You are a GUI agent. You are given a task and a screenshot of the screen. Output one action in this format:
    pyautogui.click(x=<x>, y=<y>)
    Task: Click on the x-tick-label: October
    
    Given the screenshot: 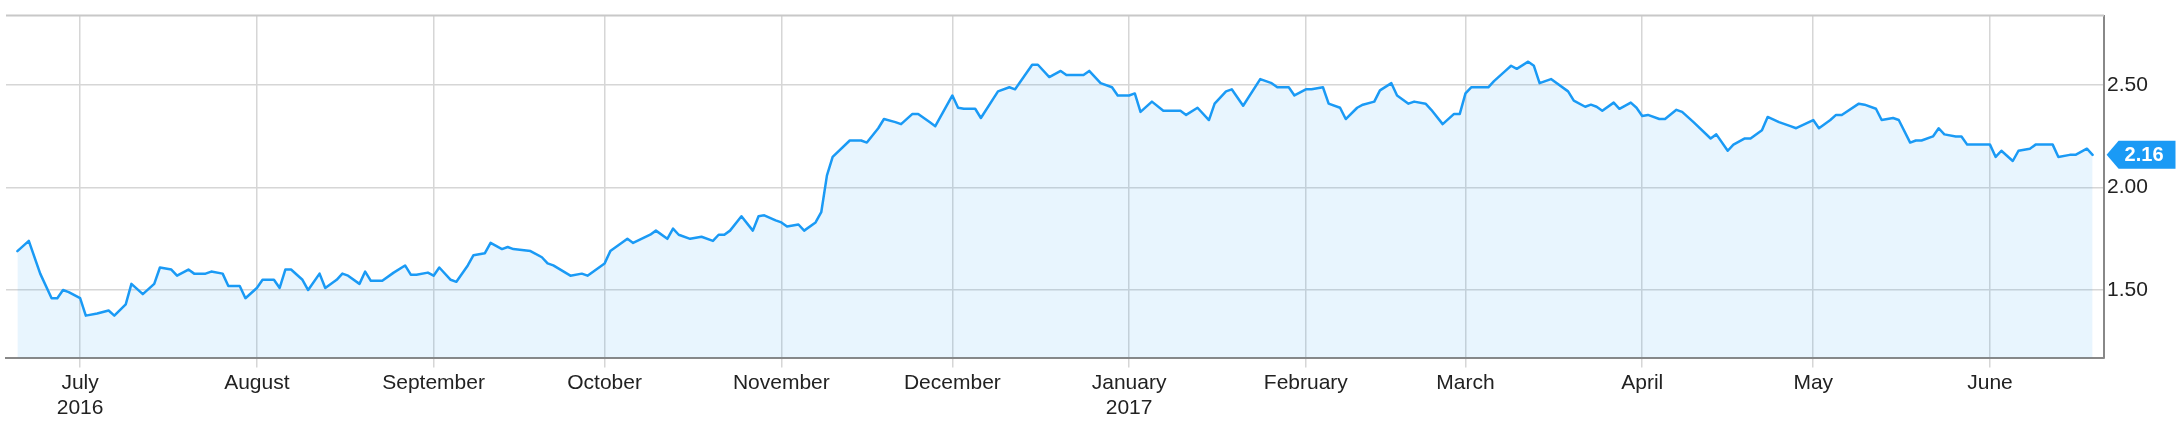 What is the action you would take?
    pyautogui.click(x=604, y=381)
    